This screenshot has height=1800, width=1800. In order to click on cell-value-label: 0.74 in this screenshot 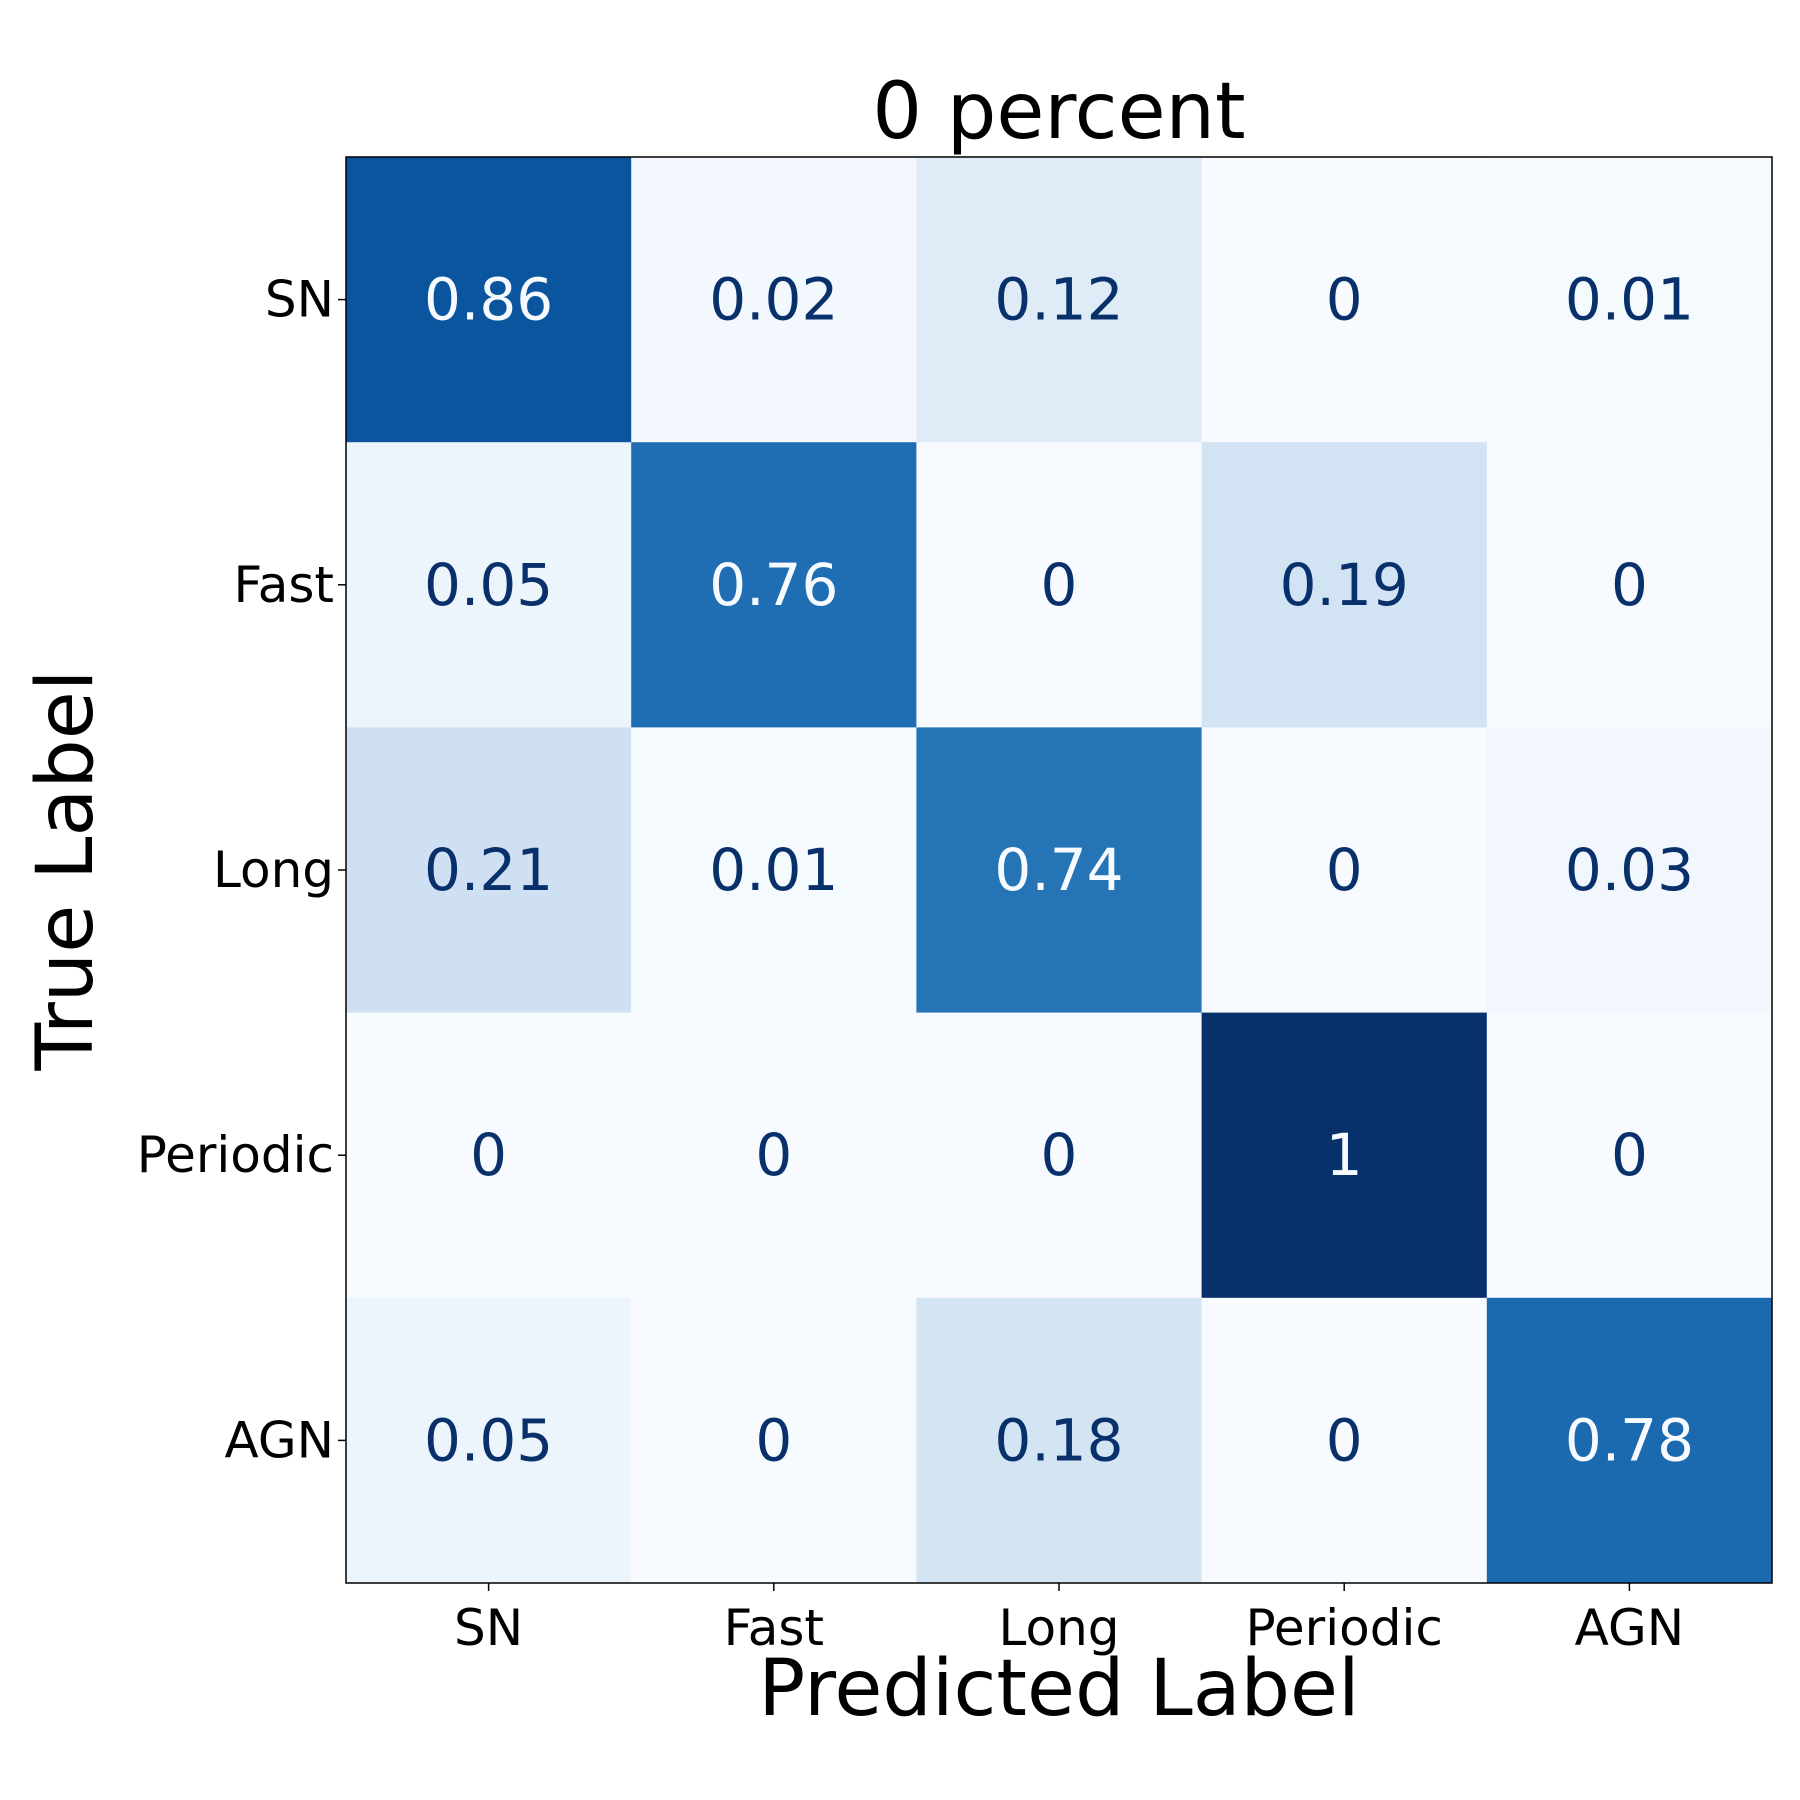, I will do `click(1058, 870)`.